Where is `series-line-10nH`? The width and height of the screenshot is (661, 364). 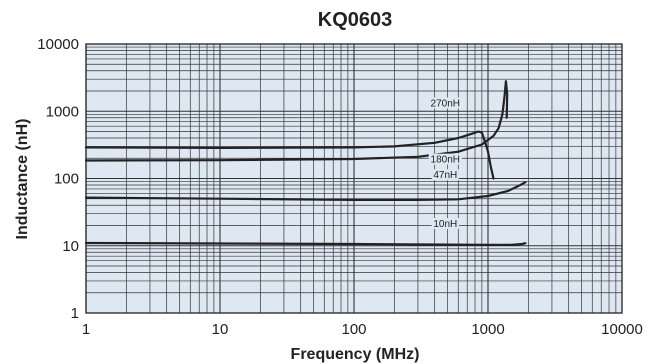
series-line-10nH is located at coordinates (305, 243).